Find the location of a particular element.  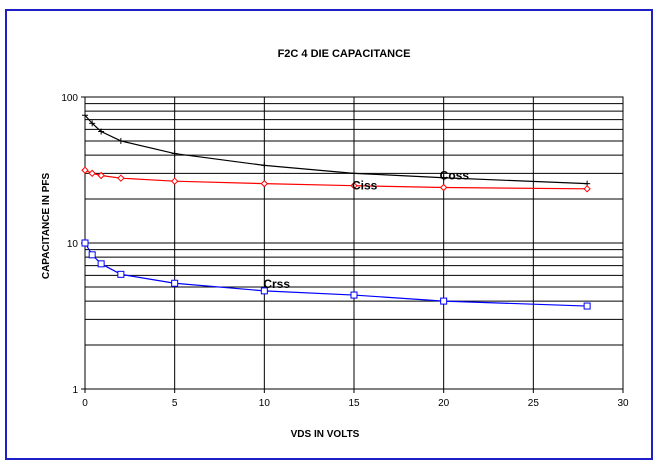

chart-title: F2C 4 DIE CAPACITANCE is located at coordinates (344, 54).